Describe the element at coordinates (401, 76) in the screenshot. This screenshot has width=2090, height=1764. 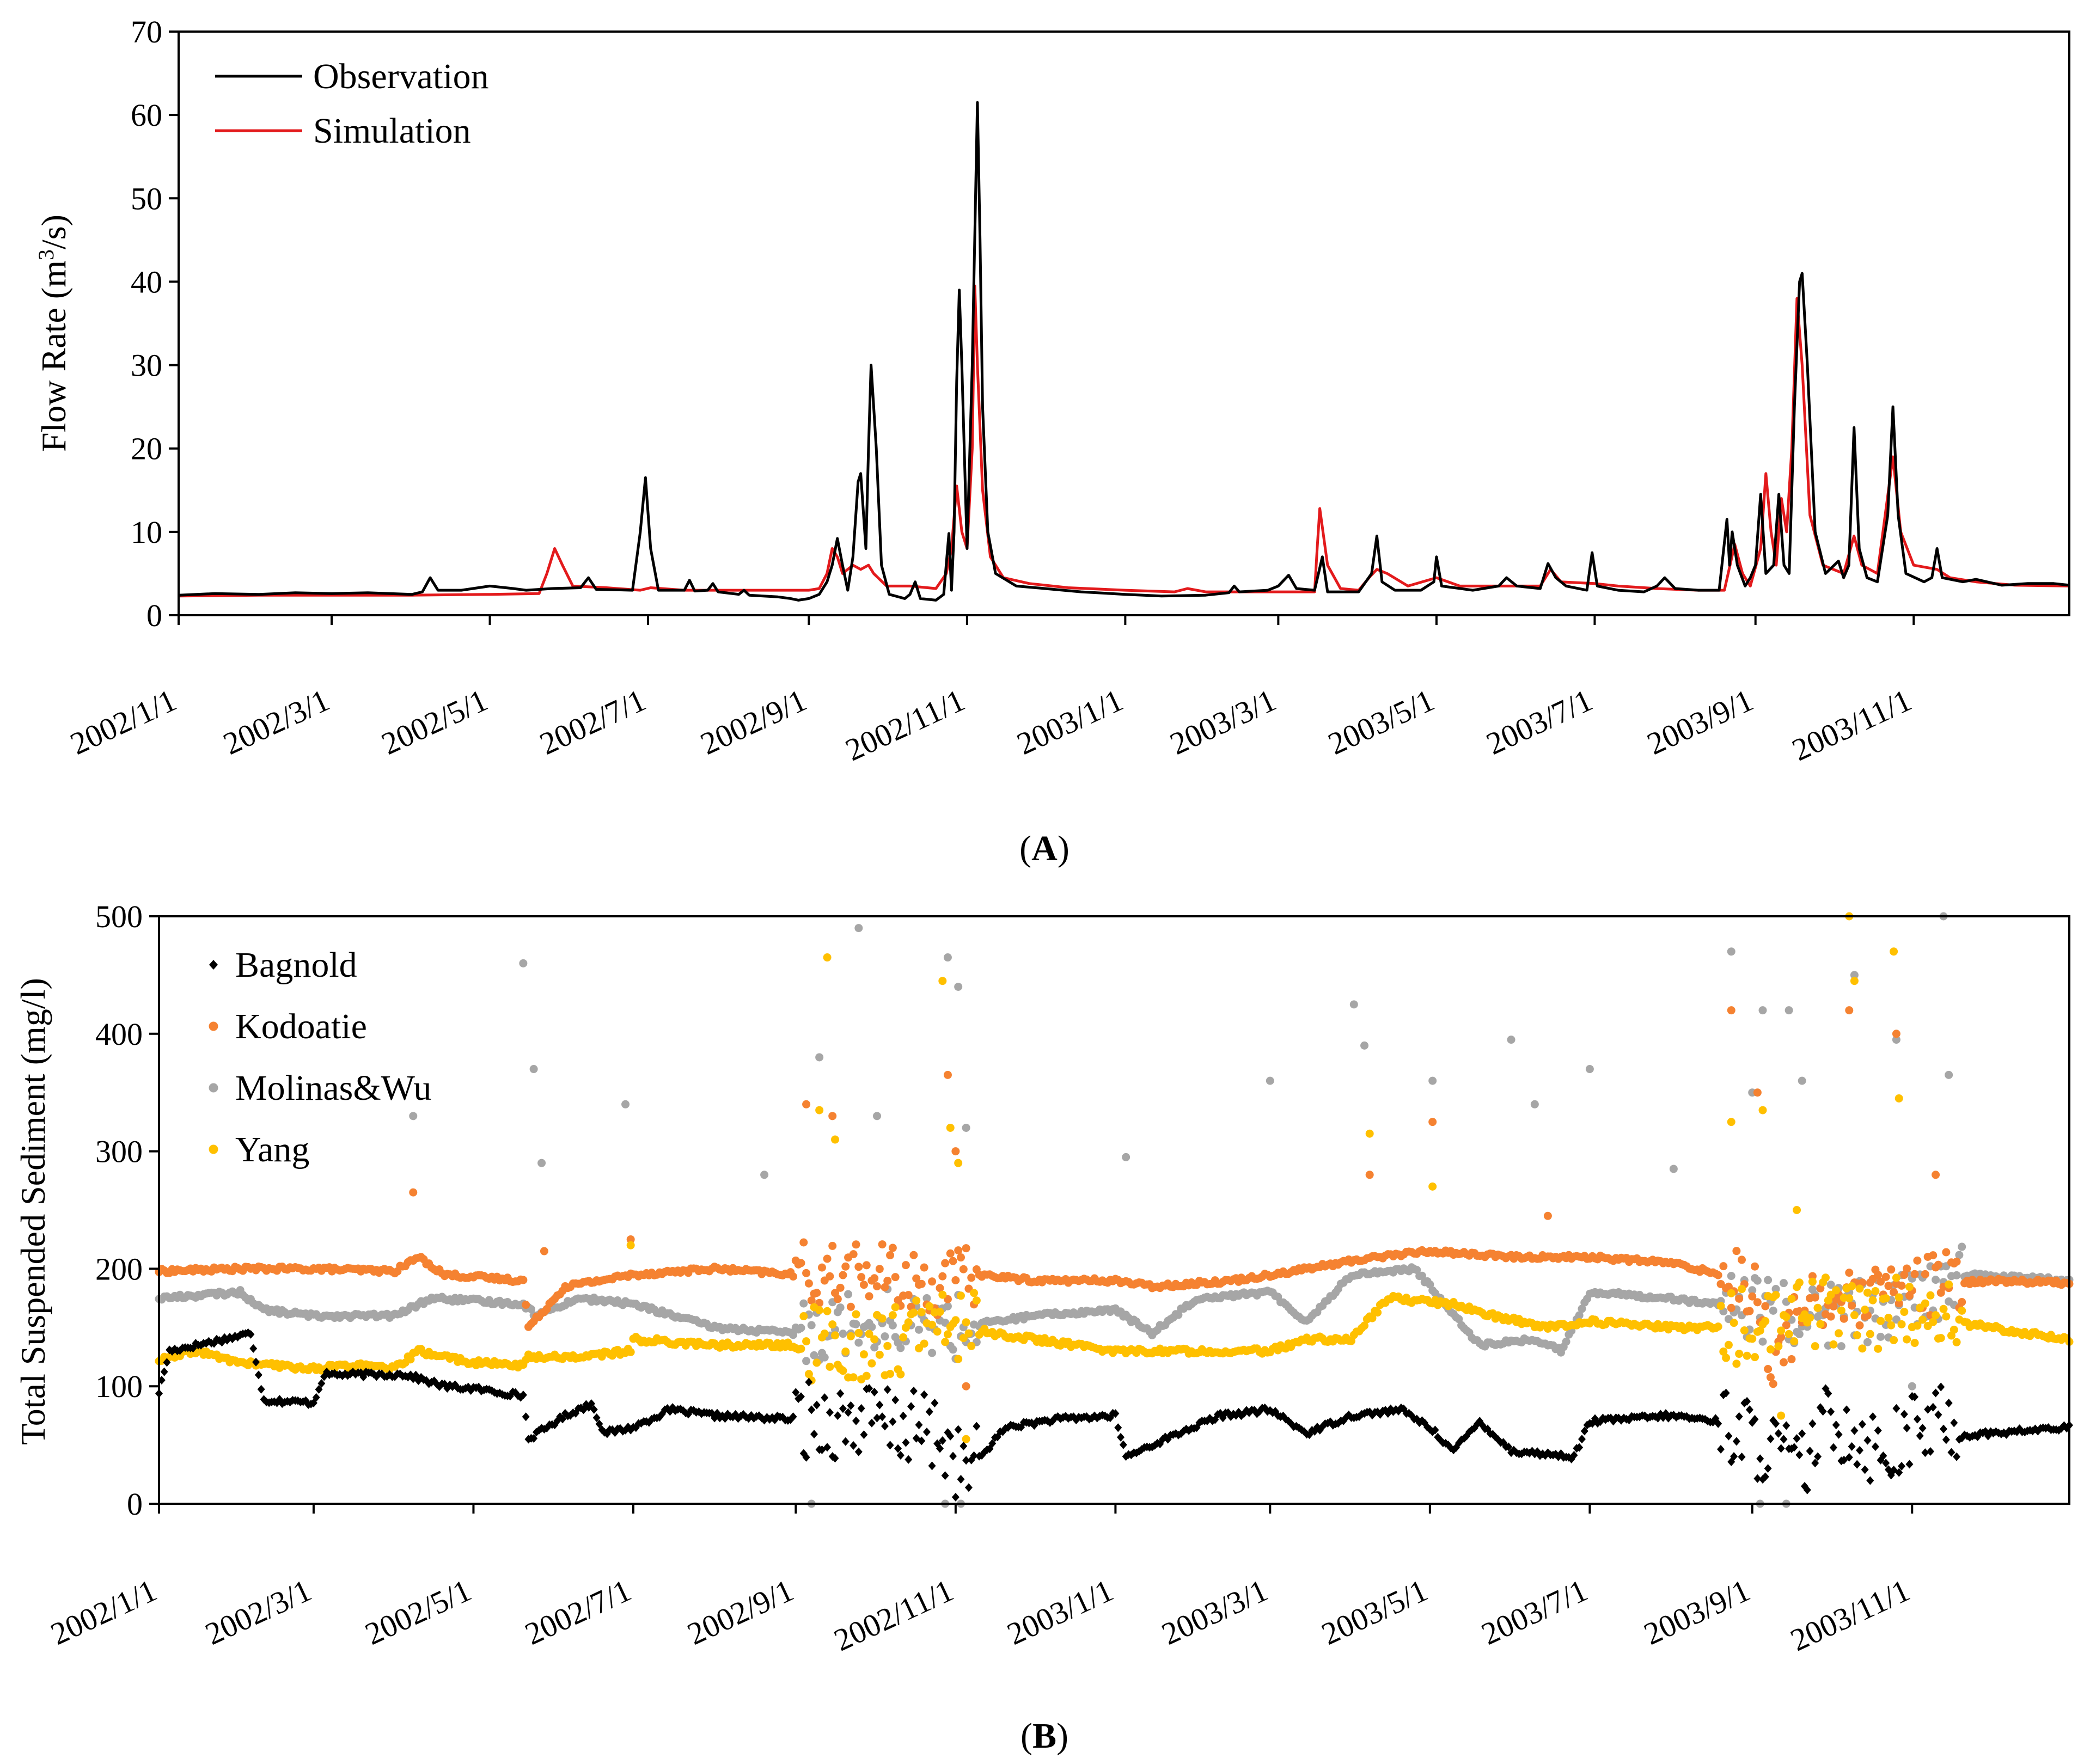
I see `legend-label-observation: Observation` at that location.